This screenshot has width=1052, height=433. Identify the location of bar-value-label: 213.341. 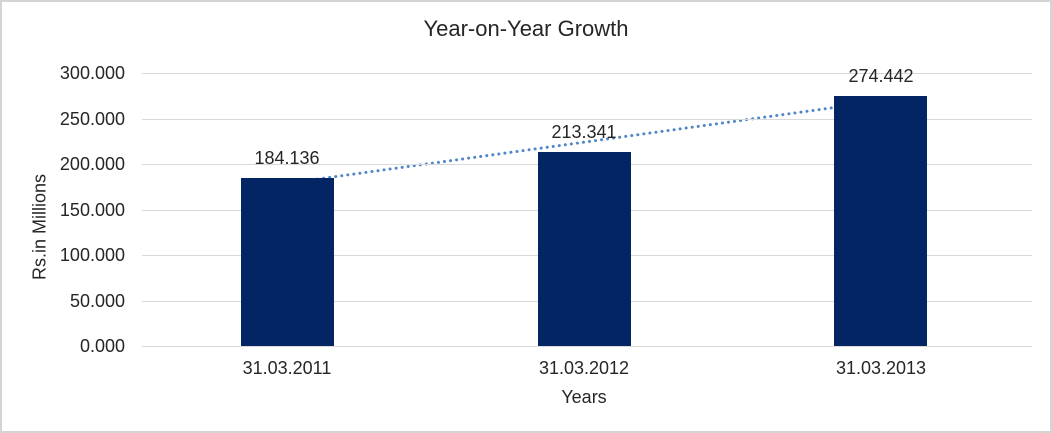
(584, 132).